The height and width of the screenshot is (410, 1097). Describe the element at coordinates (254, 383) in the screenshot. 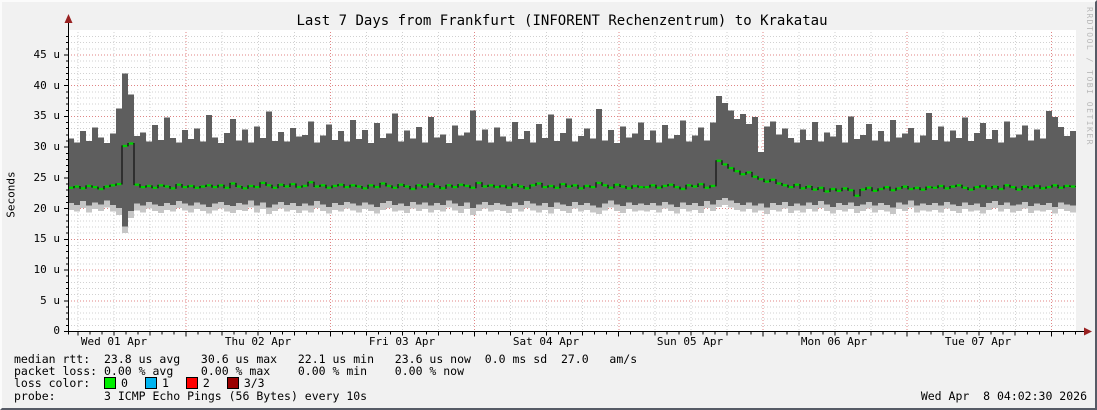

I see `loss-color-value: 3/3` at that location.